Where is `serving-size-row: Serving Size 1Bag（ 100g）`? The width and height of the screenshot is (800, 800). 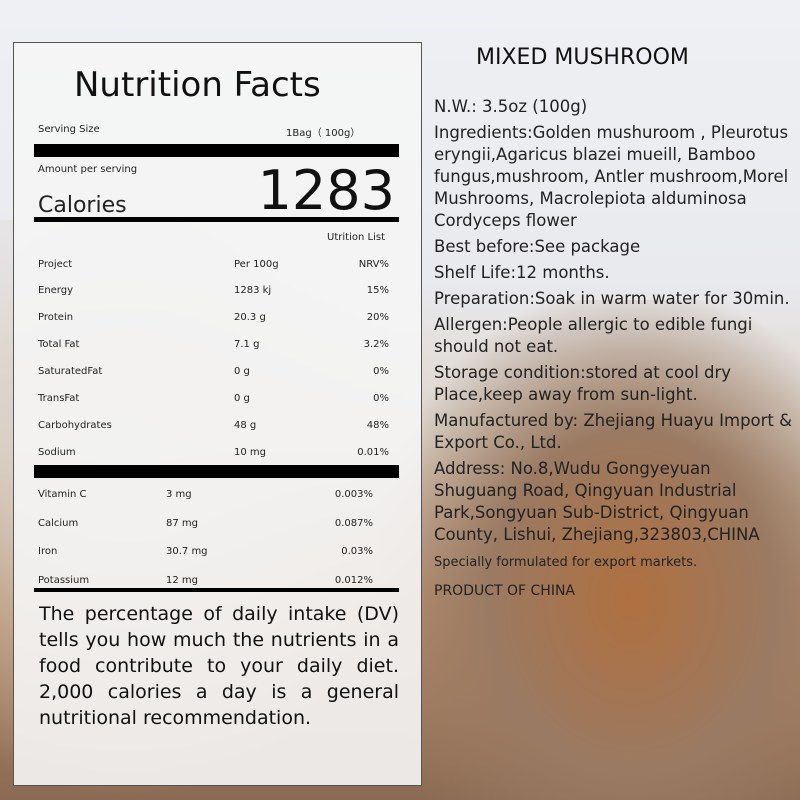
serving-size-row: Serving Size 1Bag（ 100g） is located at coordinates (218, 131).